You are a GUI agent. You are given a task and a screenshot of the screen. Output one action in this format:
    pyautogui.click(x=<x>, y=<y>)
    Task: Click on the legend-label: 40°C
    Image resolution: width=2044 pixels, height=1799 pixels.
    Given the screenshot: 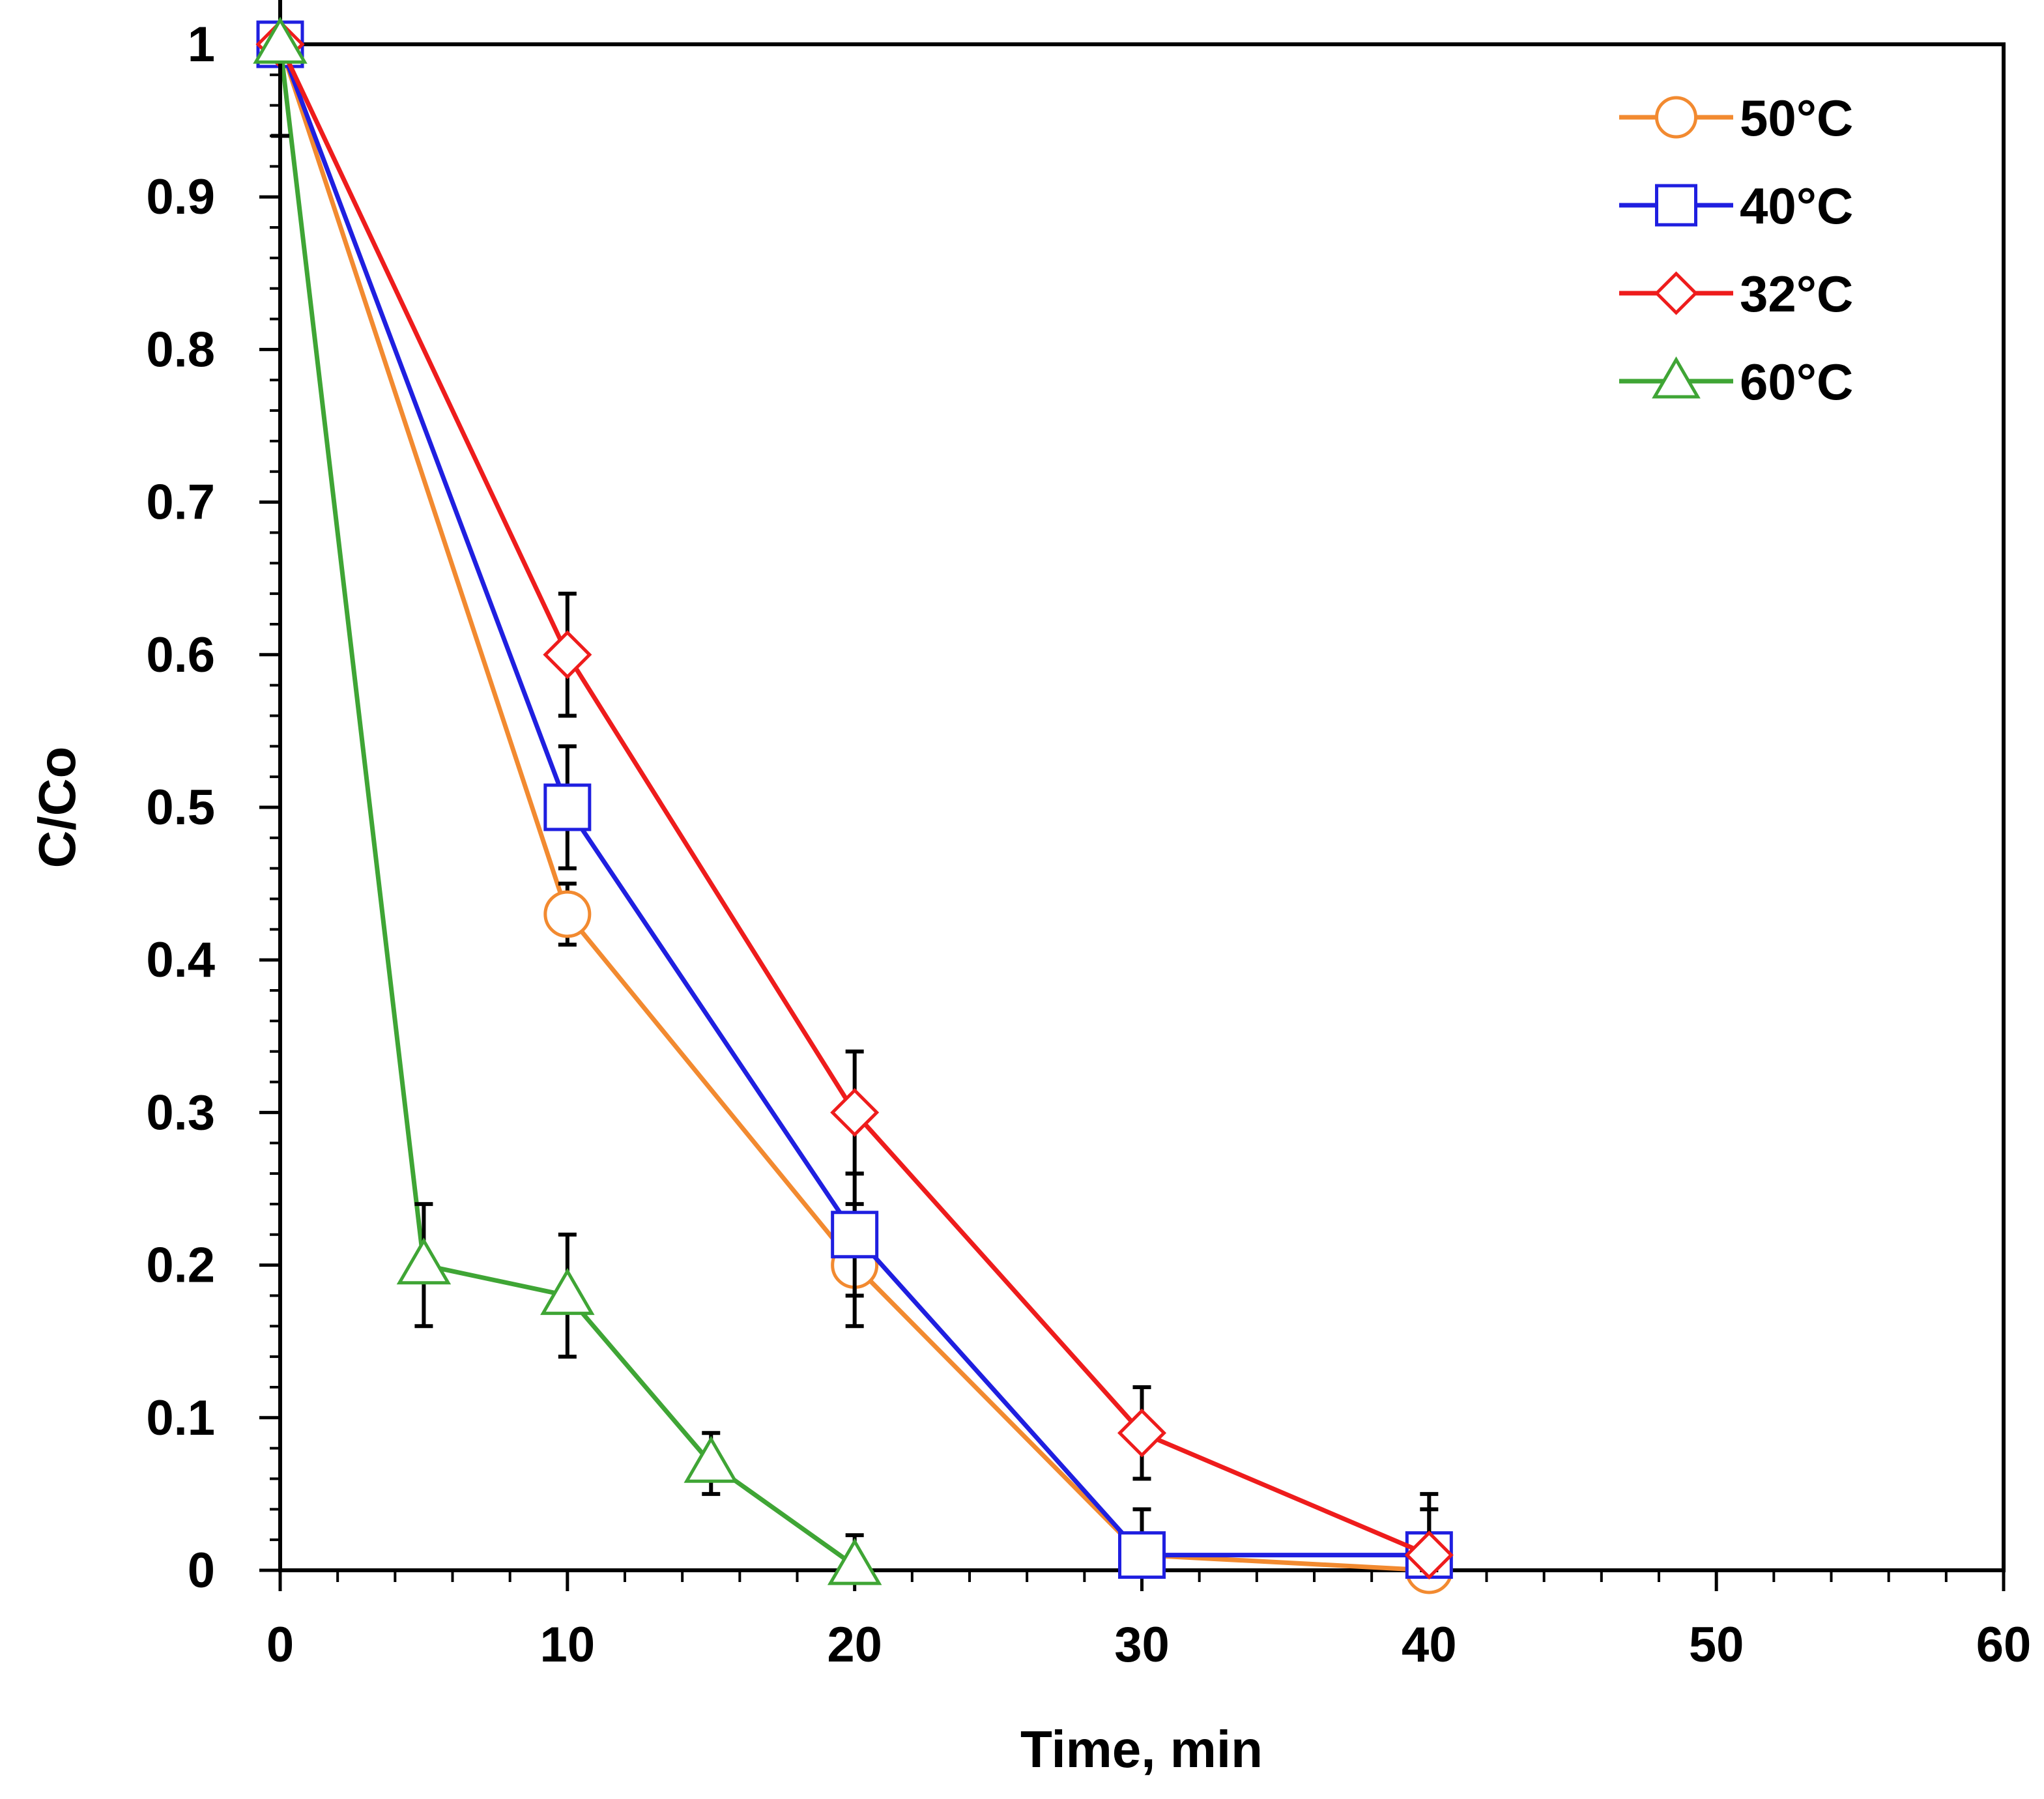 What is the action you would take?
    pyautogui.click(x=1796, y=206)
    